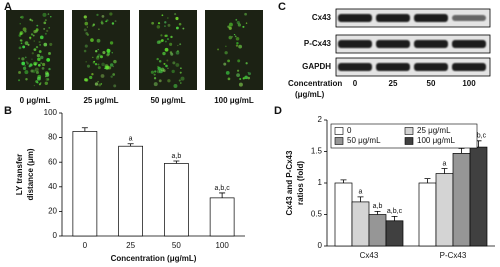  I want to click on panel-label: D, so click(278, 111).